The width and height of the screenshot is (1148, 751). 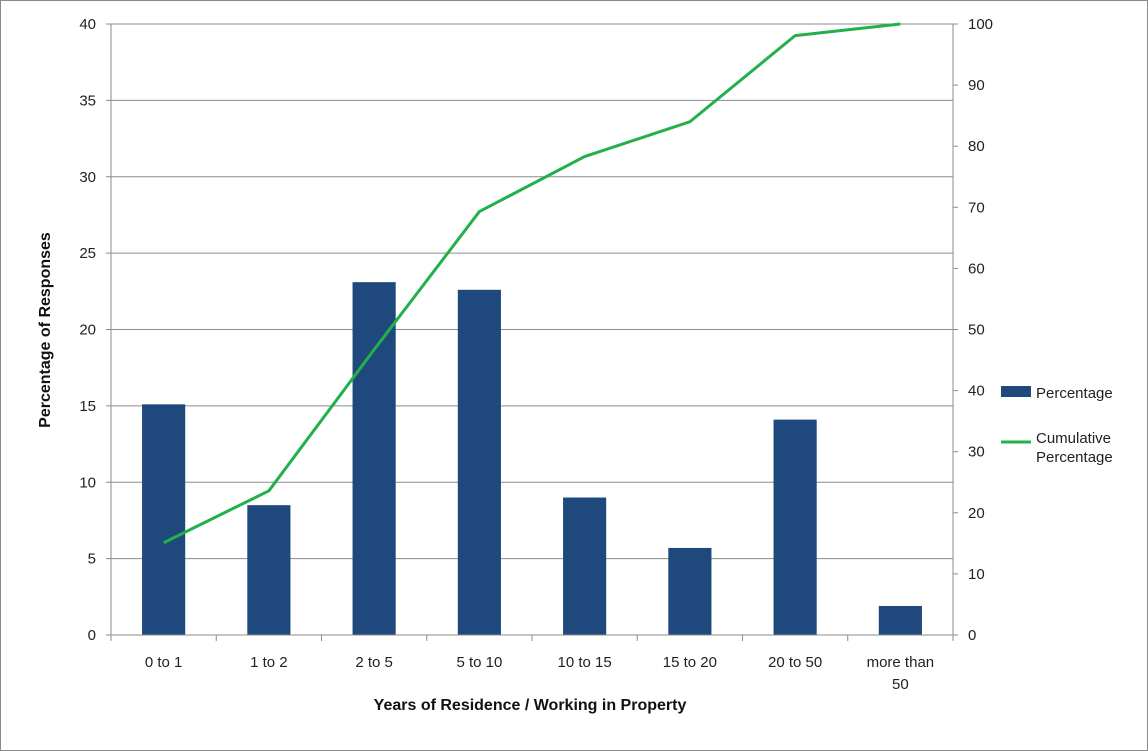 I want to click on legend-label-cumulative: Cumulative Percentage, so click(x=1074, y=448).